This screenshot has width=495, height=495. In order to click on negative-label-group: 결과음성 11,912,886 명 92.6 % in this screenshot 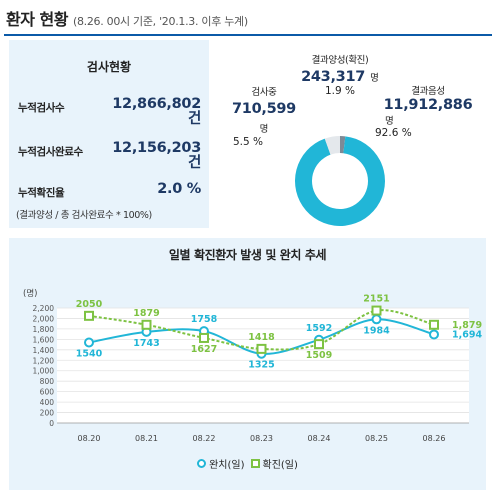, I will do `click(428, 111)`.